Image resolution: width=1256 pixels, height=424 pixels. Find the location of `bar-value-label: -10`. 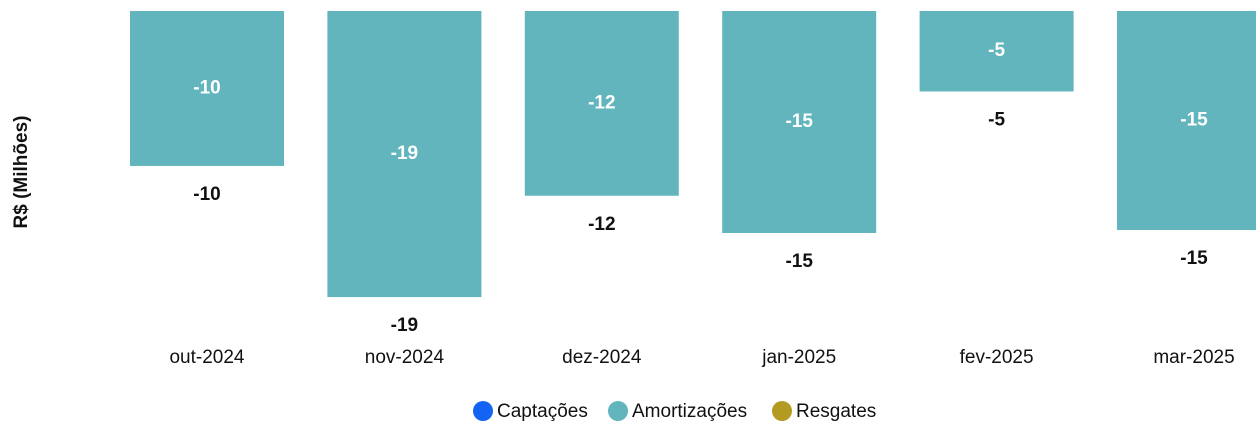

bar-value-label: -10 is located at coordinates (206, 87).